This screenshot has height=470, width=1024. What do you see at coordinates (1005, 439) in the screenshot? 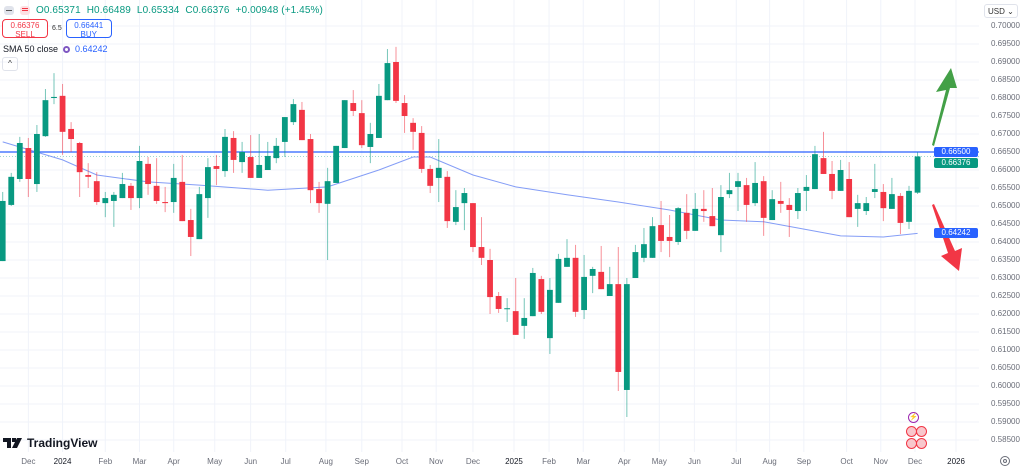
I see `price-axis-label: 0.58500` at bounding box center [1005, 439].